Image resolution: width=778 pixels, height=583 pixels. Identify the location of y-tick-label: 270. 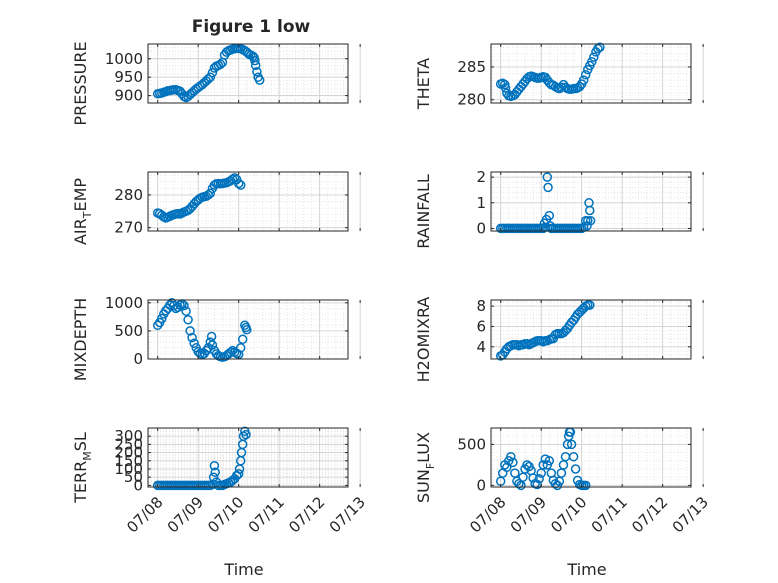
(128, 228).